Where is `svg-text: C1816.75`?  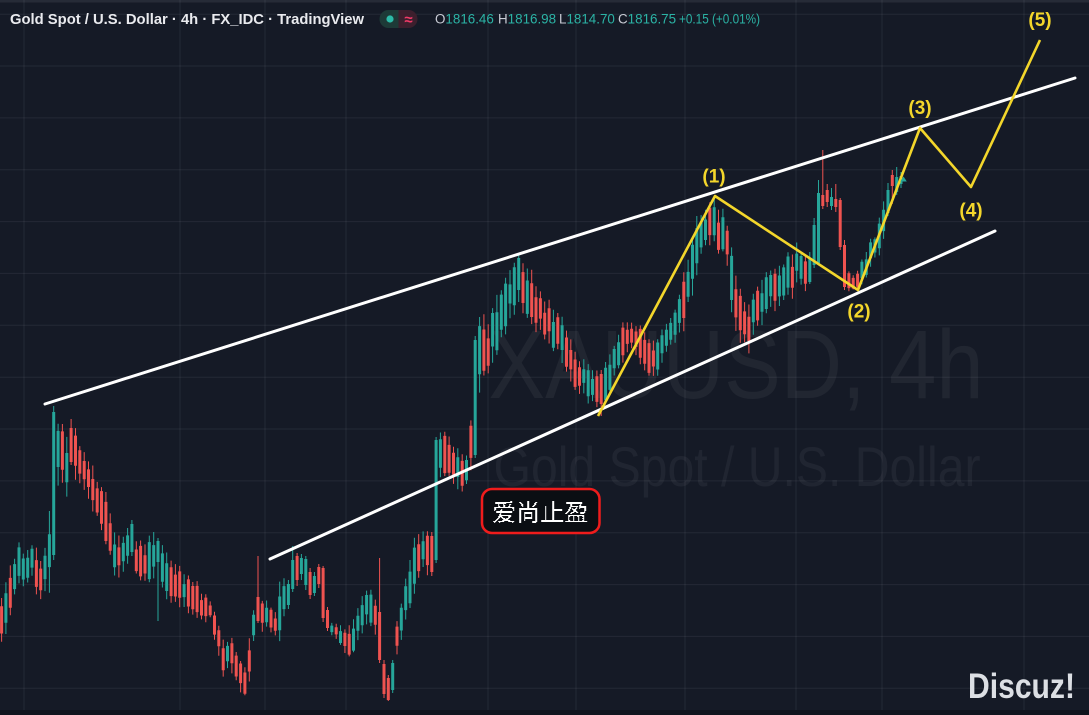 svg-text: C1816.75 is located at coordinates (647, 19).